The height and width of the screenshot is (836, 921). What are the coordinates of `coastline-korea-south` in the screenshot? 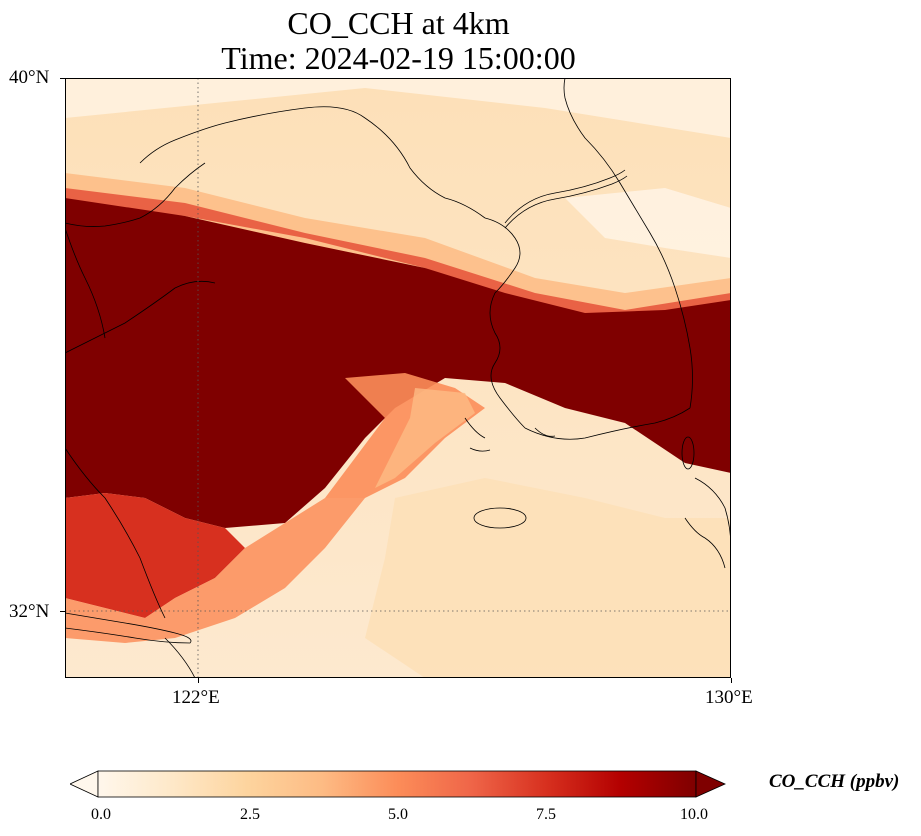 It's located at (607, 423).